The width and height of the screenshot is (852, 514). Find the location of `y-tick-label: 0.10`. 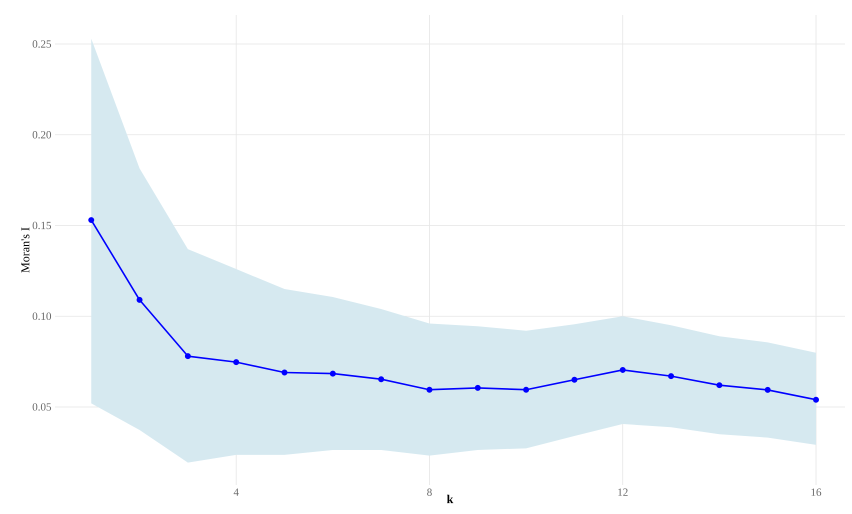

y-tick-label: 0.10 is located at coordinates (42, 316).